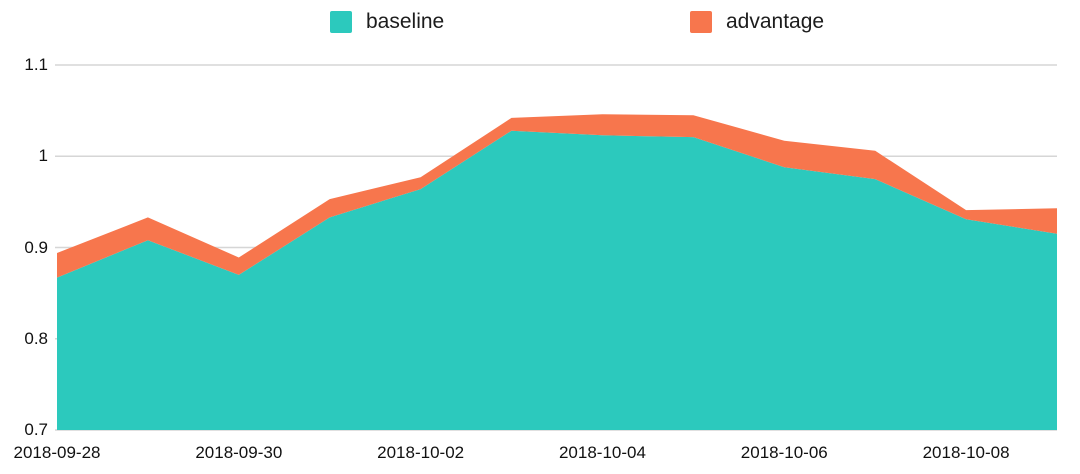  I want to click on x-tick-label: 2018-10-02, so click(421, 452).